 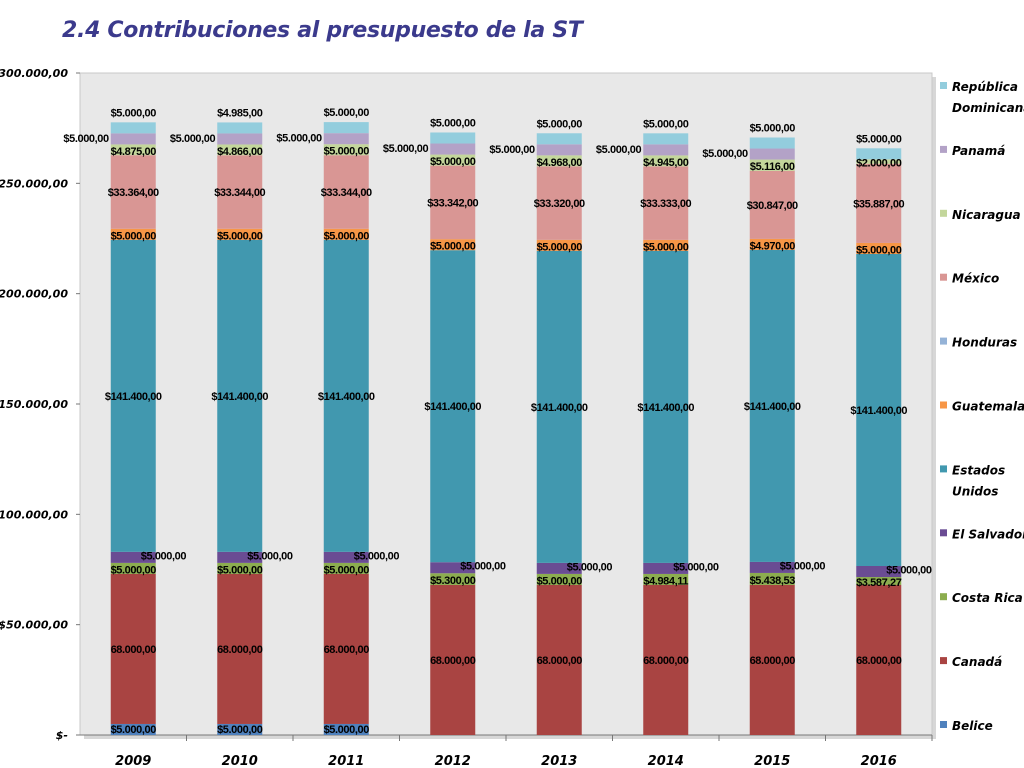 I want to click on legend-label: República, so click(x=985, y=87).